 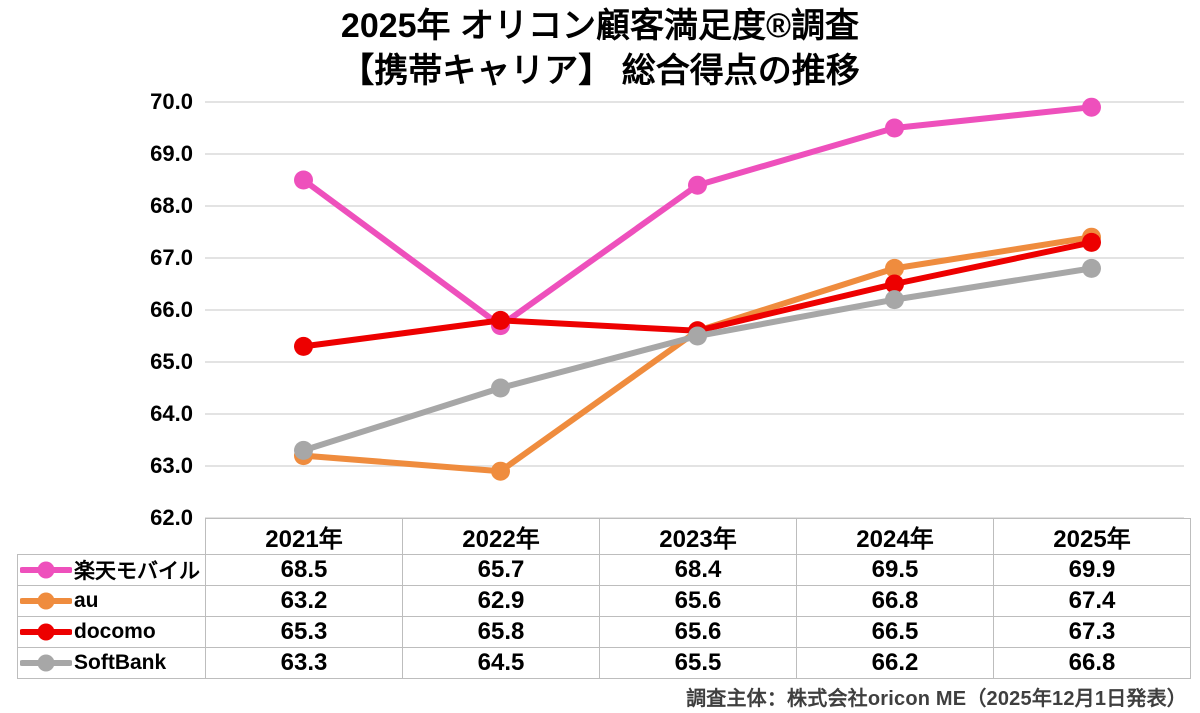 What do you see at coordinates (304, 632) in the screenshot?
I see `table-value-cell: 65.3` at bounding box center [304, 632].